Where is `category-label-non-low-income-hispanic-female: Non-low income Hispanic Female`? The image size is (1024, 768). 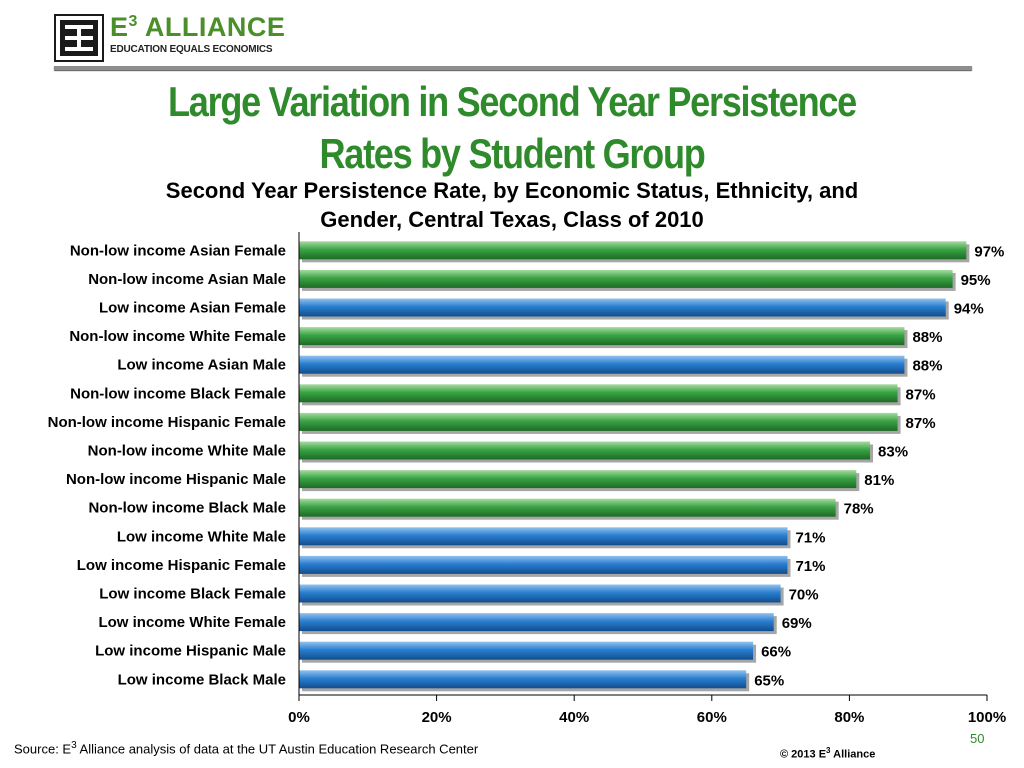
category-label-non-low-income-hispanic-female: Non-low income Hispanic Female is located at coordinates (167, 422).